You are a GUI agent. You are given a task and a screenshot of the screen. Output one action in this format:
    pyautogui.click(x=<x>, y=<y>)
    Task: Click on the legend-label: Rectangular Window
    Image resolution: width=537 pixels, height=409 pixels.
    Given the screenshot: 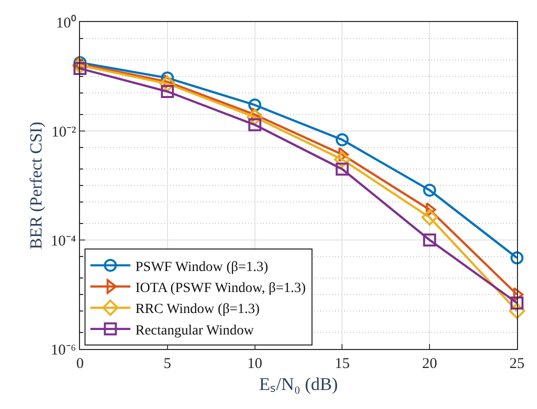 What is the action you would take?
    pyautogui.click(x=195, y=330)
    